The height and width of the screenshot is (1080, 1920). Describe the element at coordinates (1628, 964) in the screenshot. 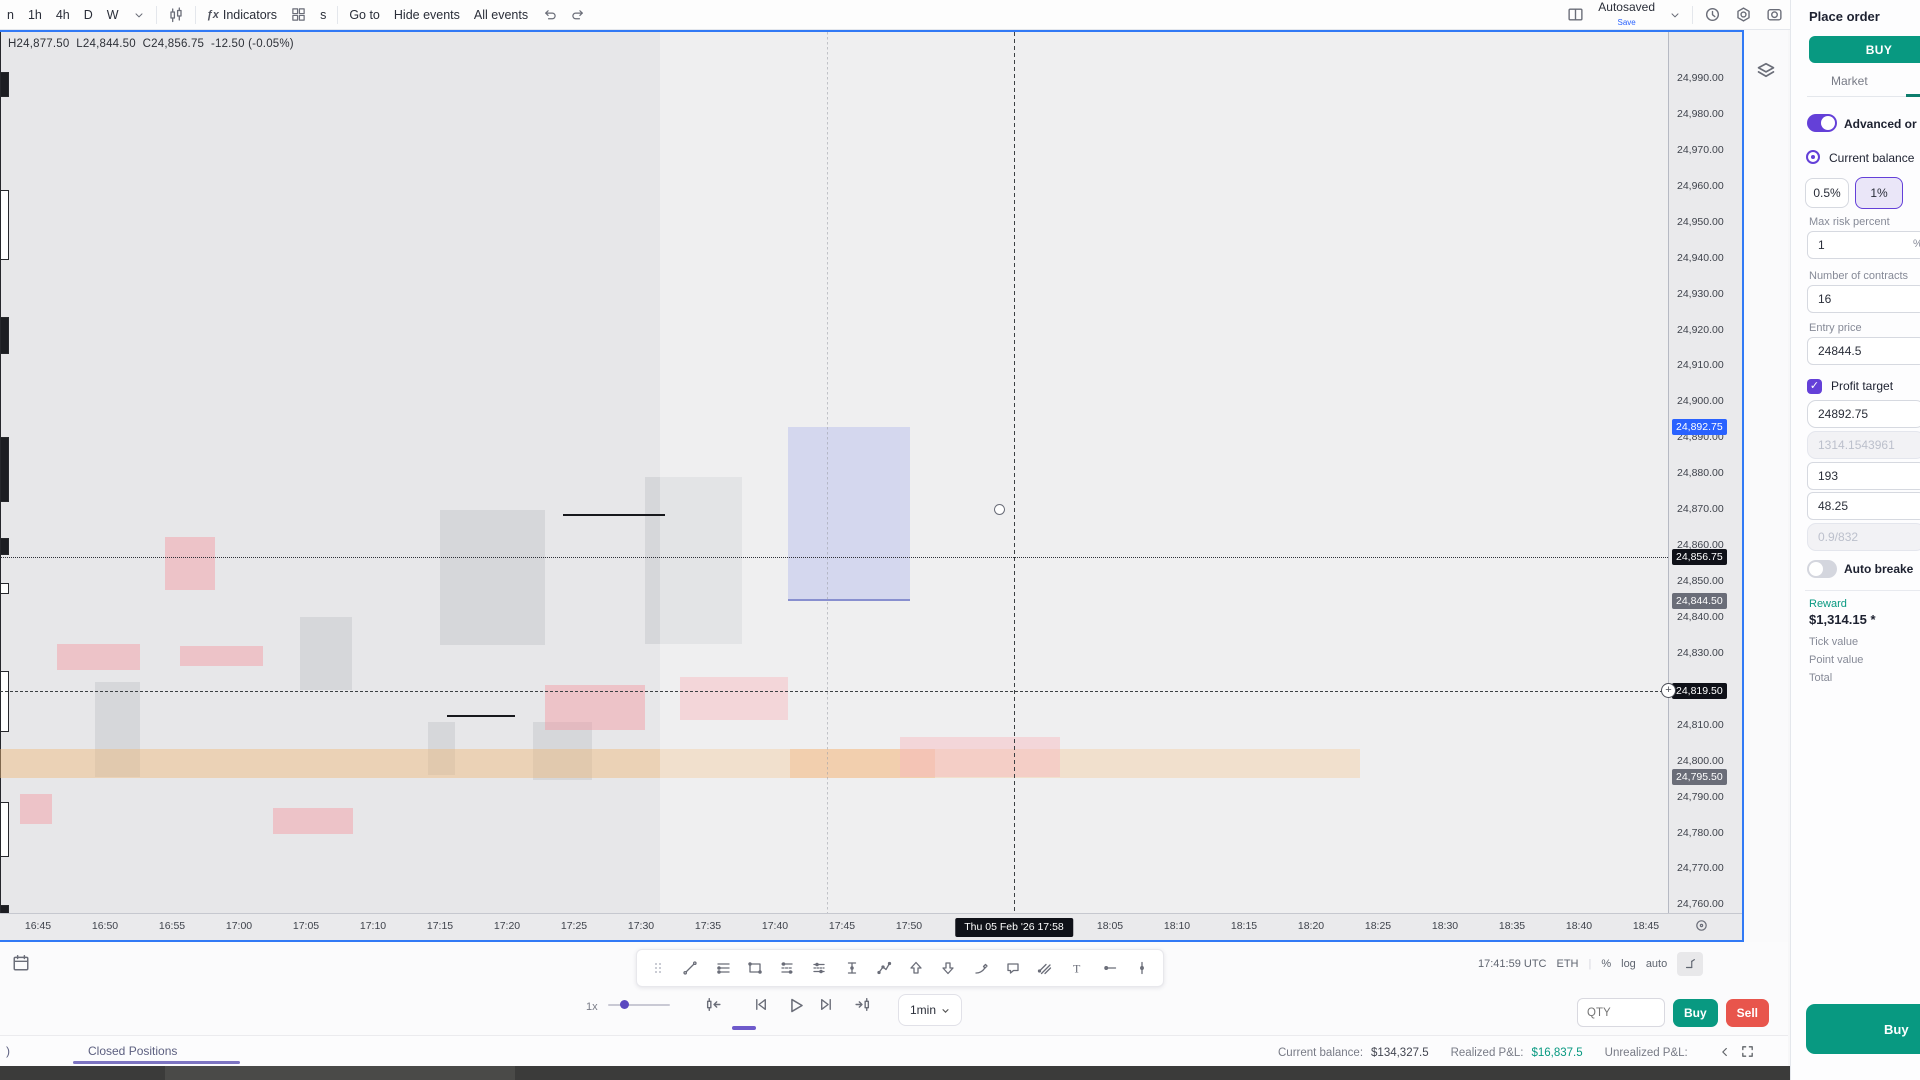

I see `log-scale-button: log` at that location.